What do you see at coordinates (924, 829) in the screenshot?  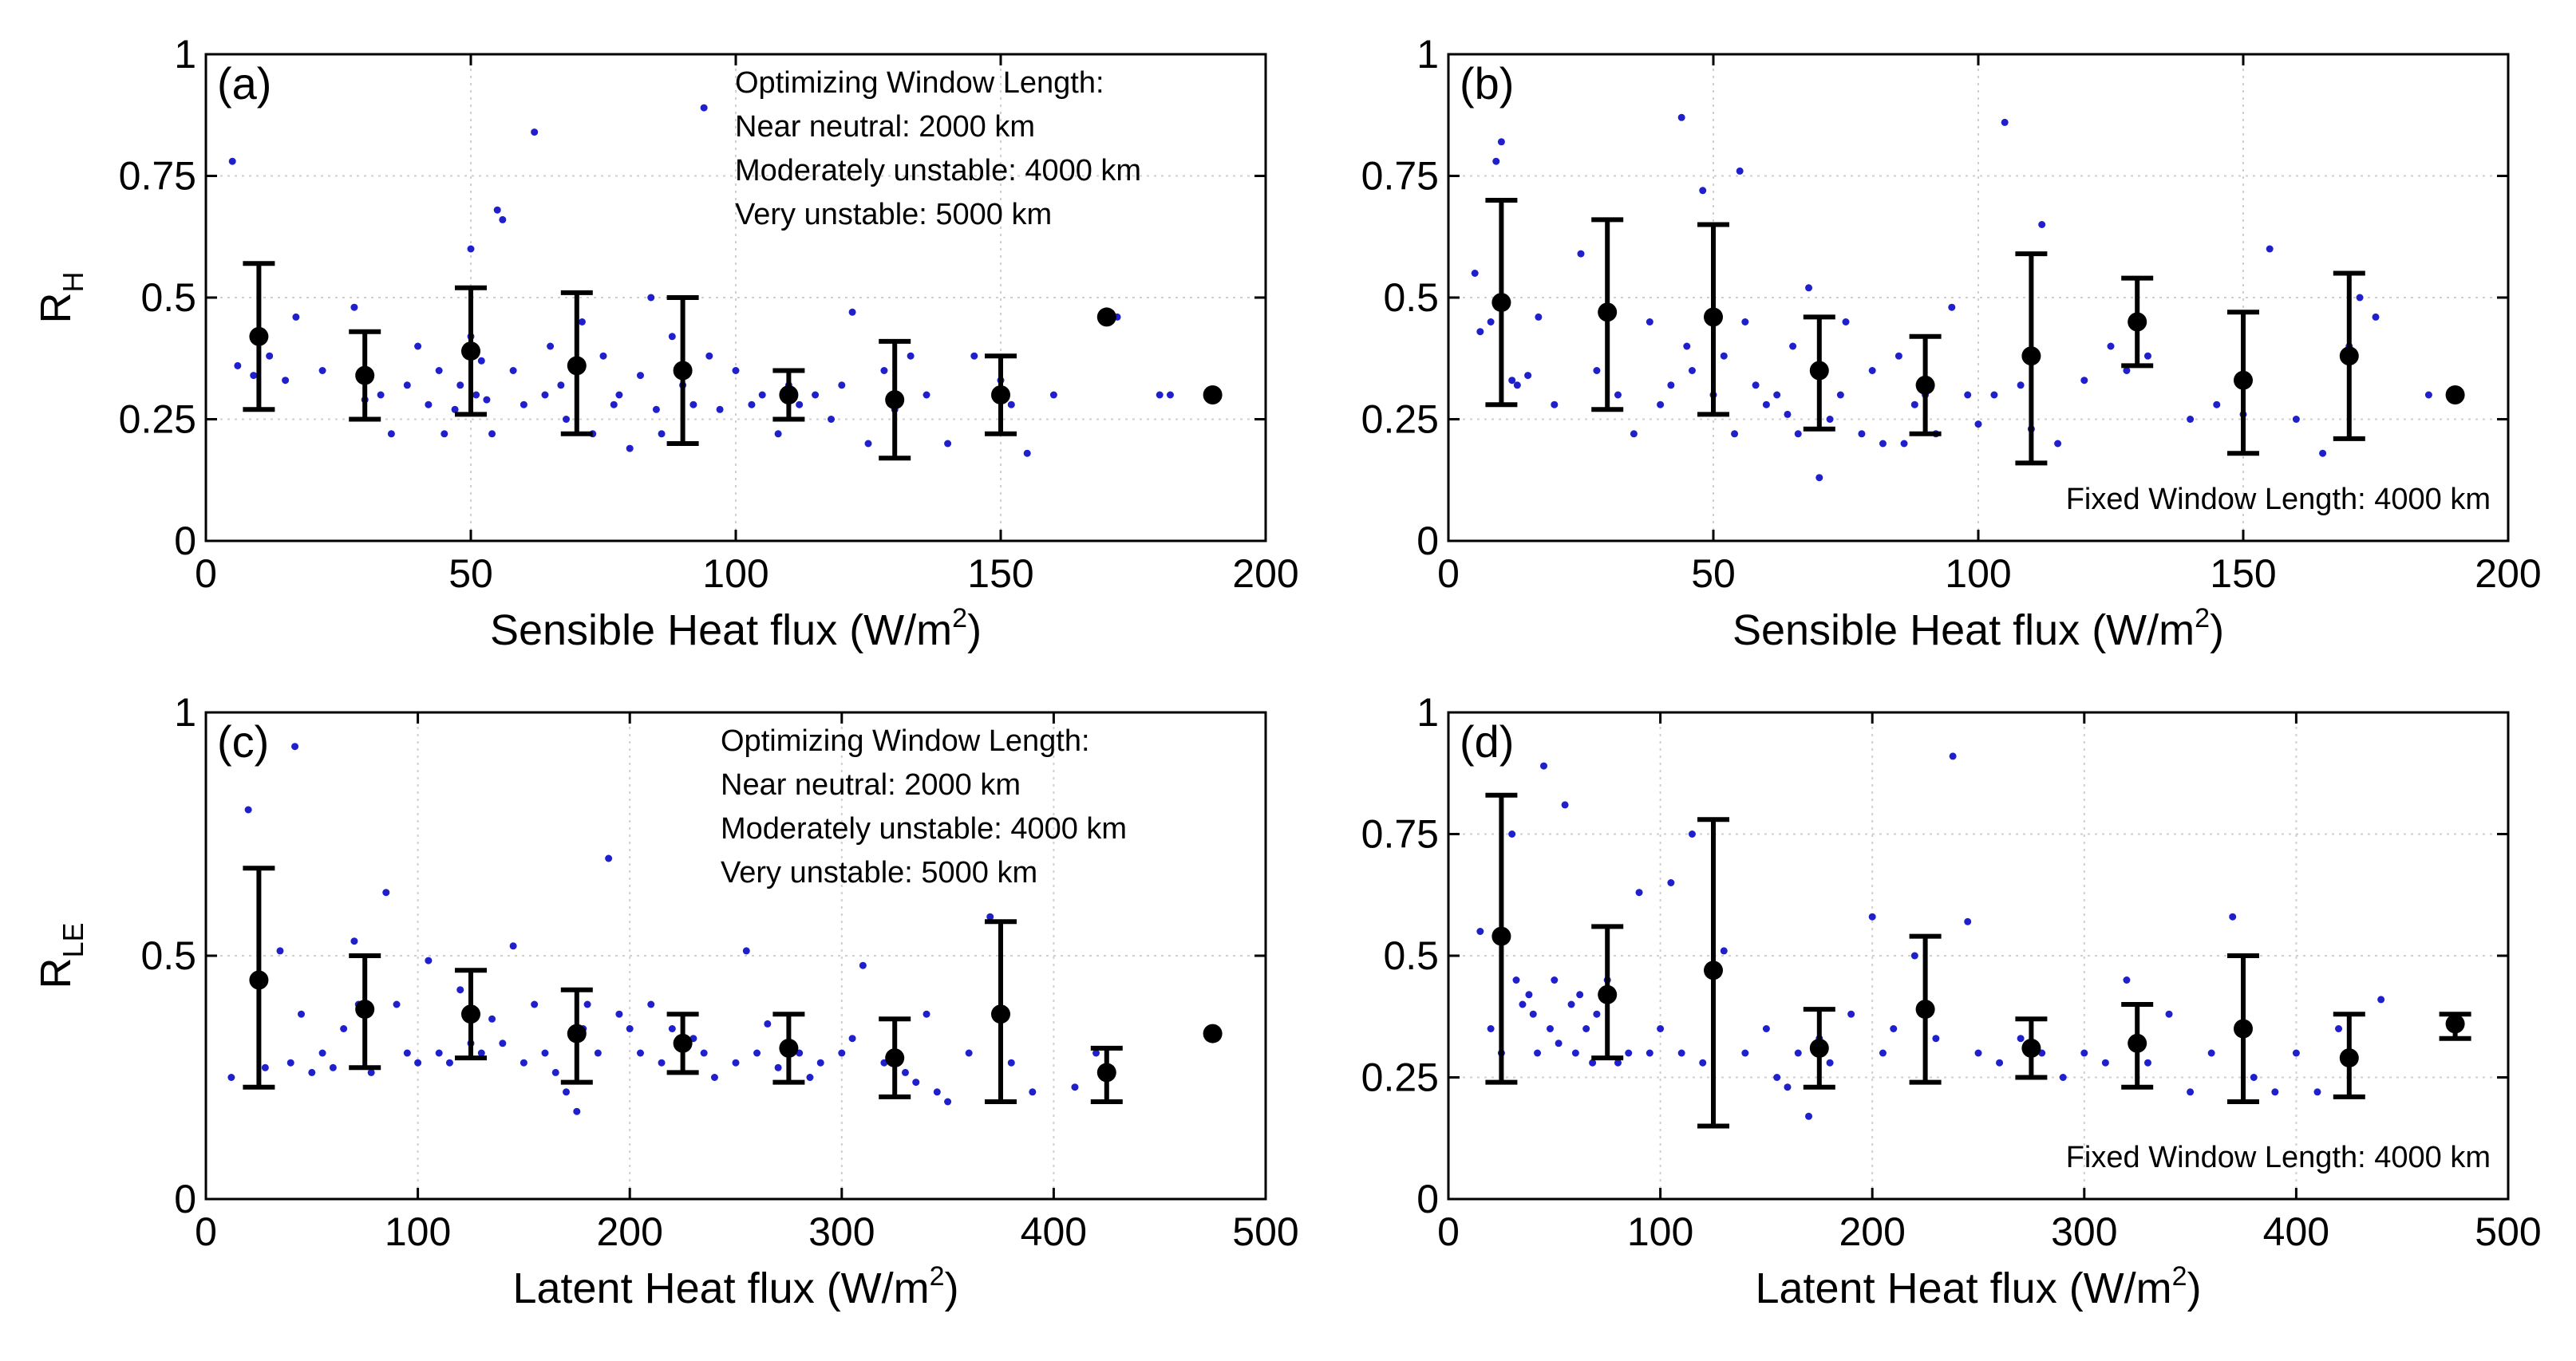 I see `annotation-line: Moderately unstable: 4000 km` at bounding box center [924, 829].